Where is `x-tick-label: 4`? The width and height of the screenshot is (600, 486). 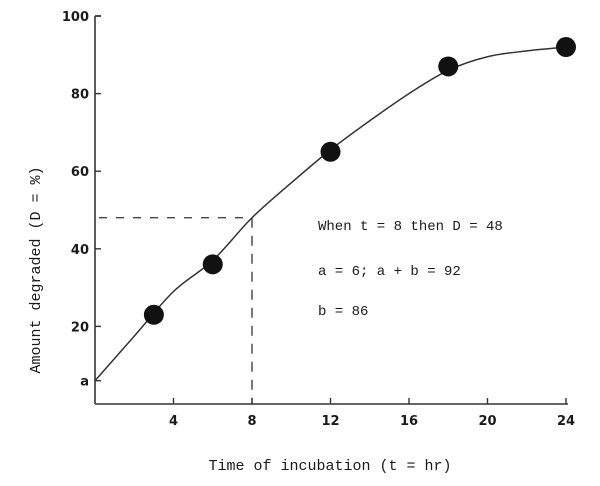 x-tick-label: 4 is located at coordinates (173, 421).